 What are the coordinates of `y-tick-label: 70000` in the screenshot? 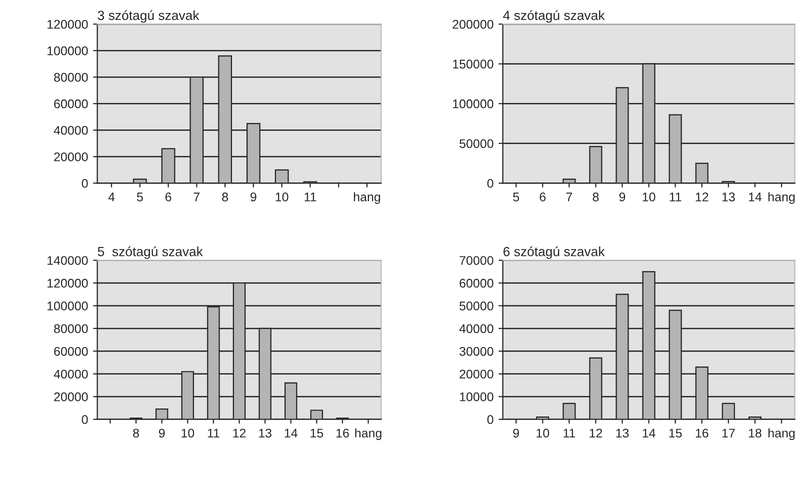 It's located at (477, 260).